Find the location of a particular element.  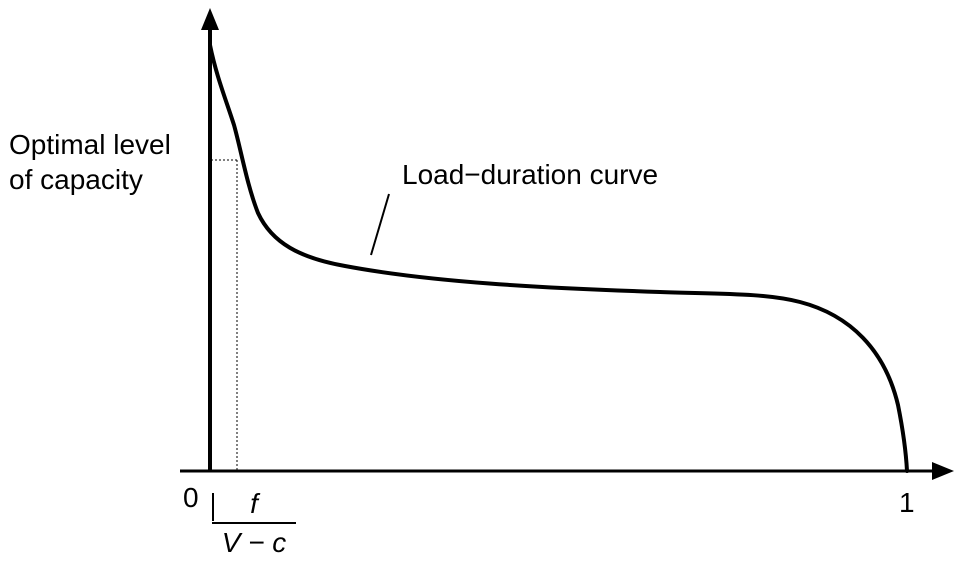

curve-label-pointer is located at coordinates (380, 224).